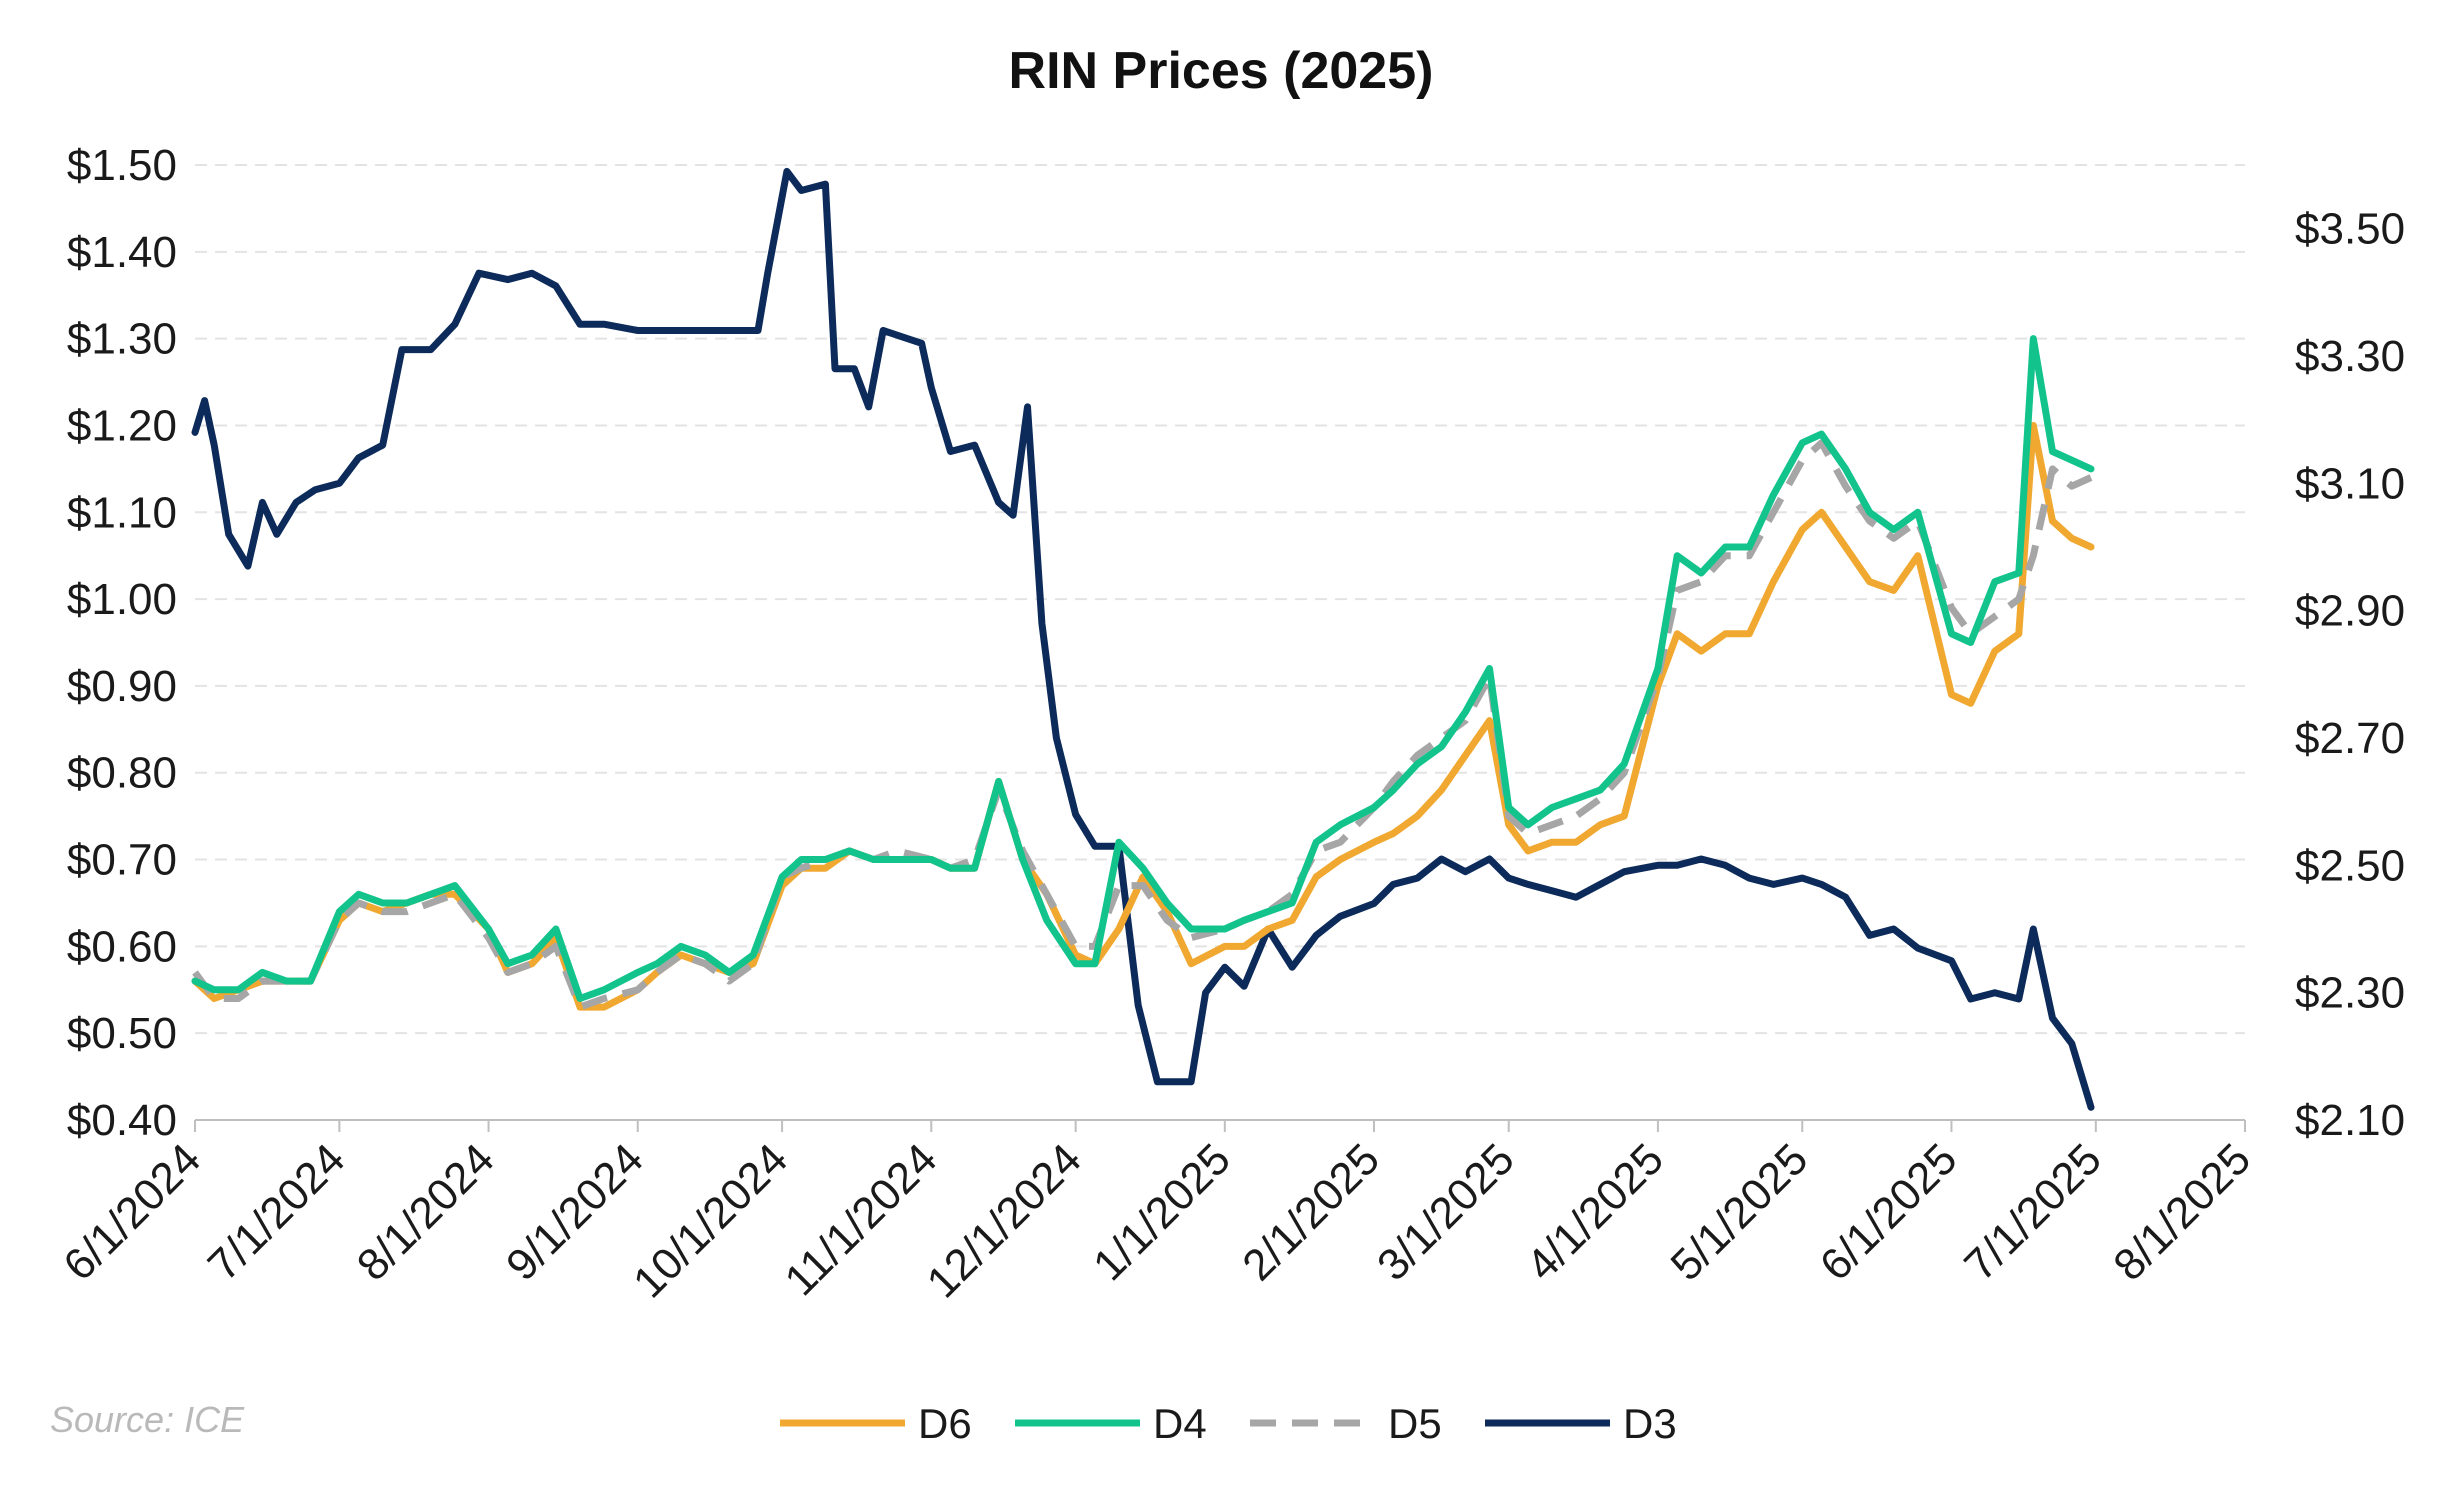 The height and width of the screenshot is (1500, 2443). Describe the element at coordinates (710, 1220) in the screenshot. I see `x-tick-label: 10/1/2024` at that location.